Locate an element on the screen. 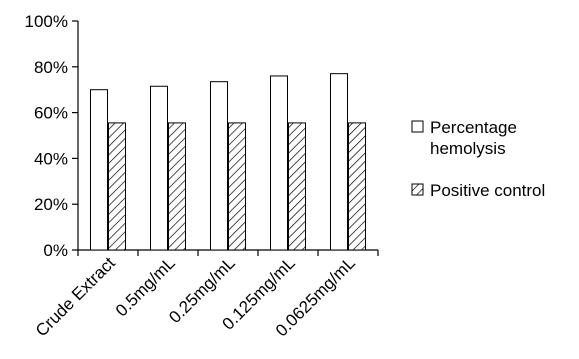 The height and width of the screenshot is (359, 579). x-tick-label: Crude Extract is located at coordinates (75, 296).